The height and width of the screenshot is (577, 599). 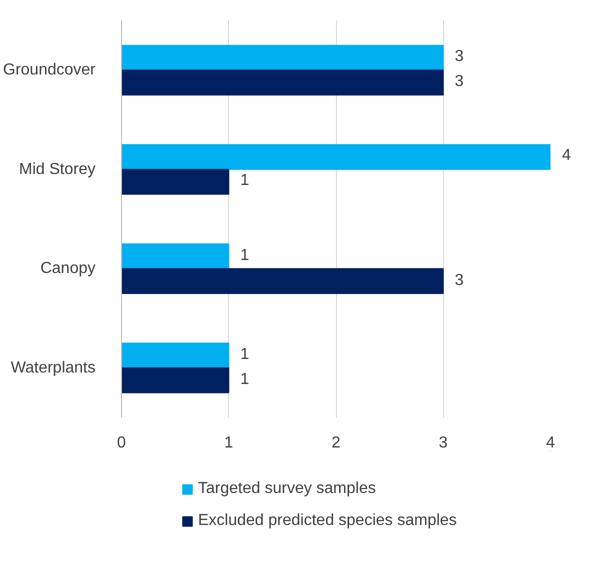 What do you see at coordinates (57, 169) in the screenshot?
I see `y-tick-label: Mid Storey` at bounding box center [57, 169].